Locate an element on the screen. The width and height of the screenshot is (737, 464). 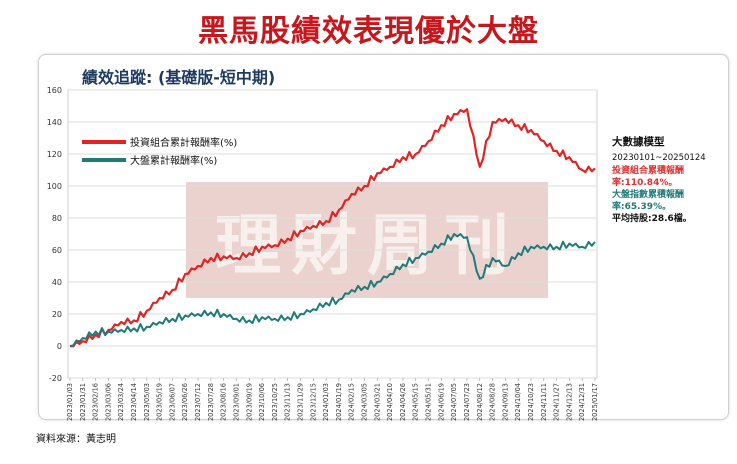
side-title: 大數據模型 is located at coordinates (638, 142).